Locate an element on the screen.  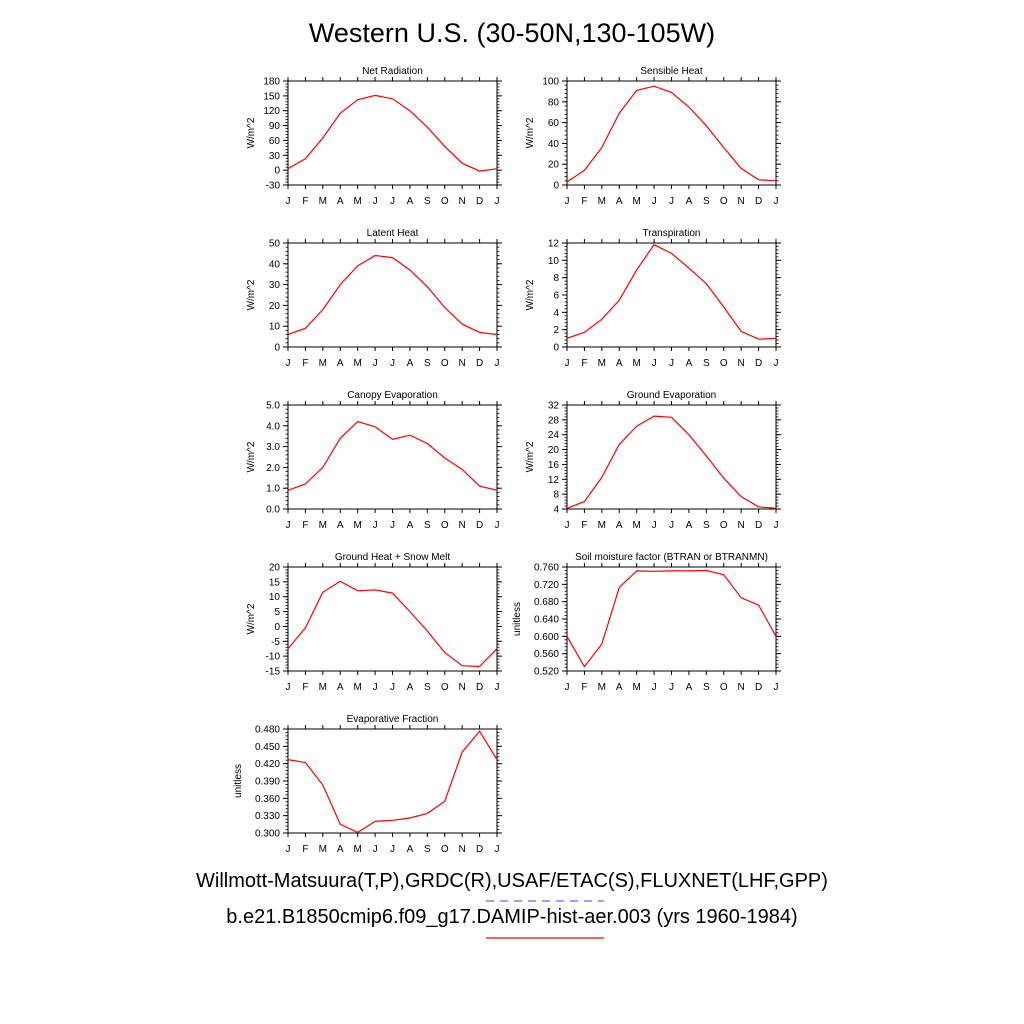
y-tick-label: 28 is located at coordinates (554, 420).